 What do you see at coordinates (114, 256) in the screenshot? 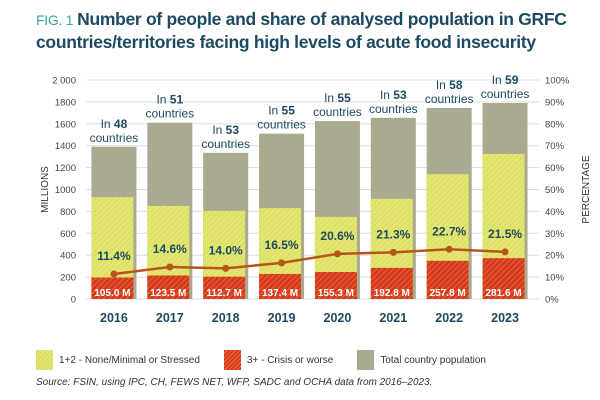
I see `percent-label: 11.4%` at bounding box center [114, 256].